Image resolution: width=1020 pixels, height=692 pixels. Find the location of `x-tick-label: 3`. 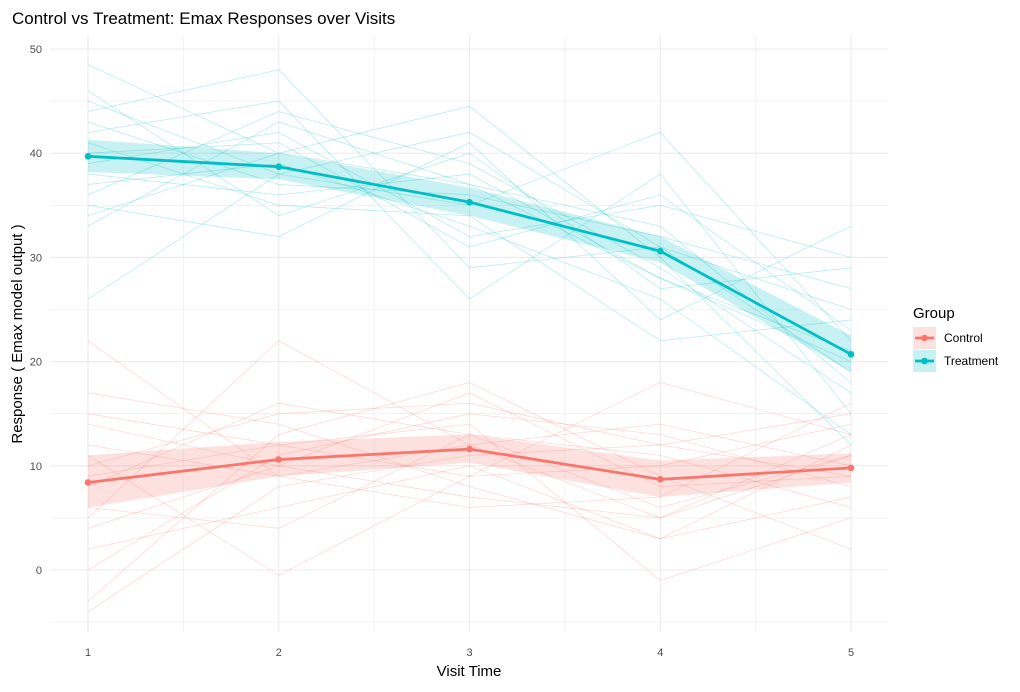

x-tick-label: 3 is located at coordinates (469, 653).